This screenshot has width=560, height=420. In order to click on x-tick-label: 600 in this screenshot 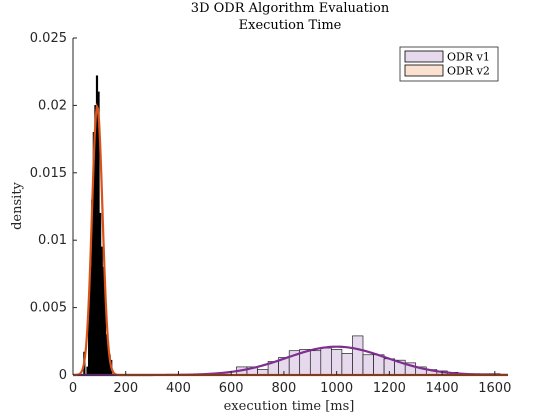, I will do `click(231, 388)`.